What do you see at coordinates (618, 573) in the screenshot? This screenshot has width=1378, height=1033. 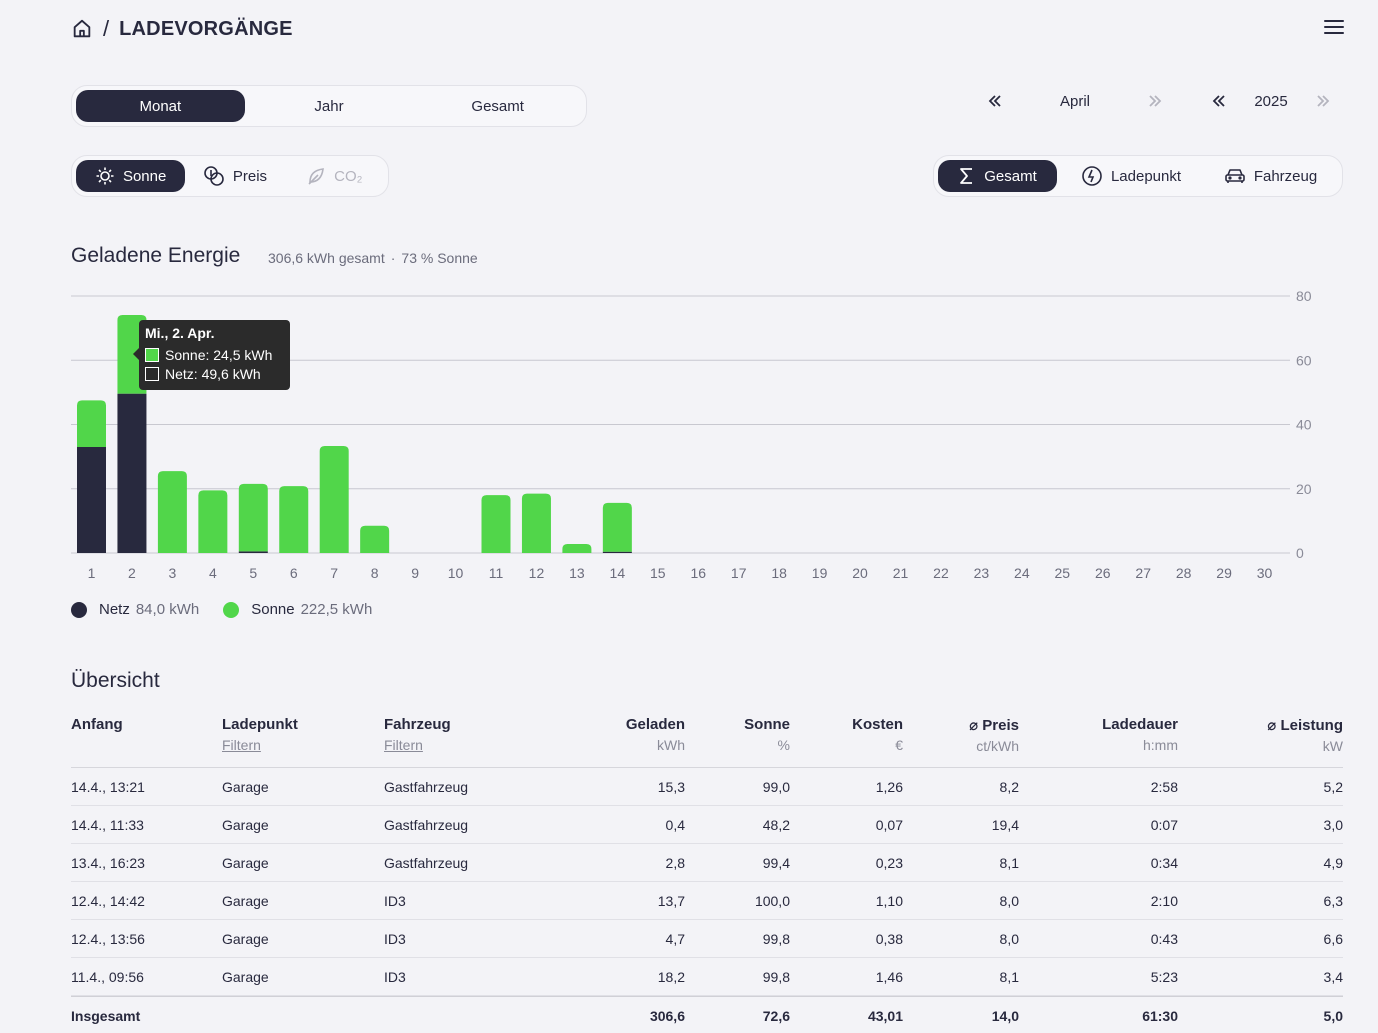 I see `x-tick-label: 14` at bounding box center [618, 573].